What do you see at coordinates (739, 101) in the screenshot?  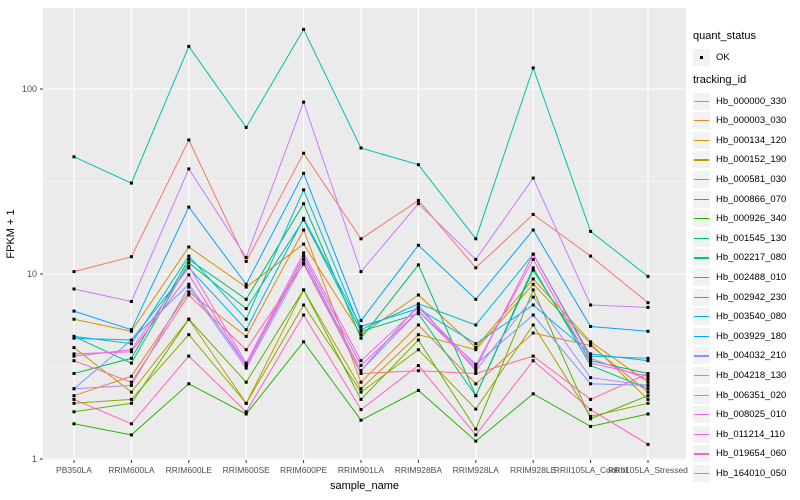 I see `legend-item-Hb_000000_330: Hb_000000_330` at bounding box center [739, 101].